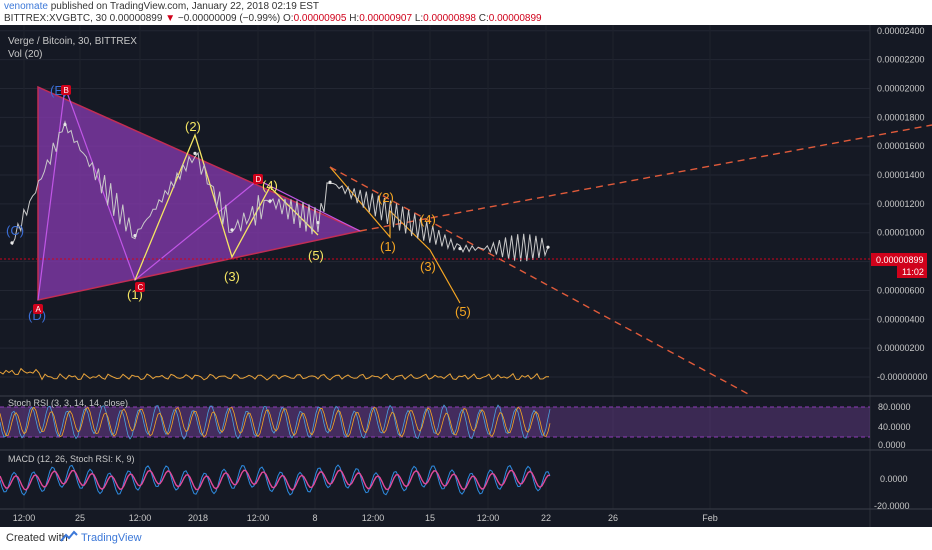 This screenshot has width=932, height=550. What do you see at coordinates (463, 311) in the screenshot?
I see `wave-label-o5: (5)` at bounding box center [463, 311].